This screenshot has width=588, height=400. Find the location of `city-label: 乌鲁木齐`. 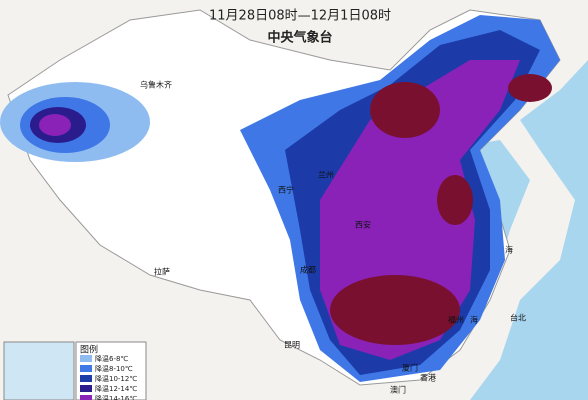

city-label: 乌鲁木齐 is located at coordinates (156, 85).